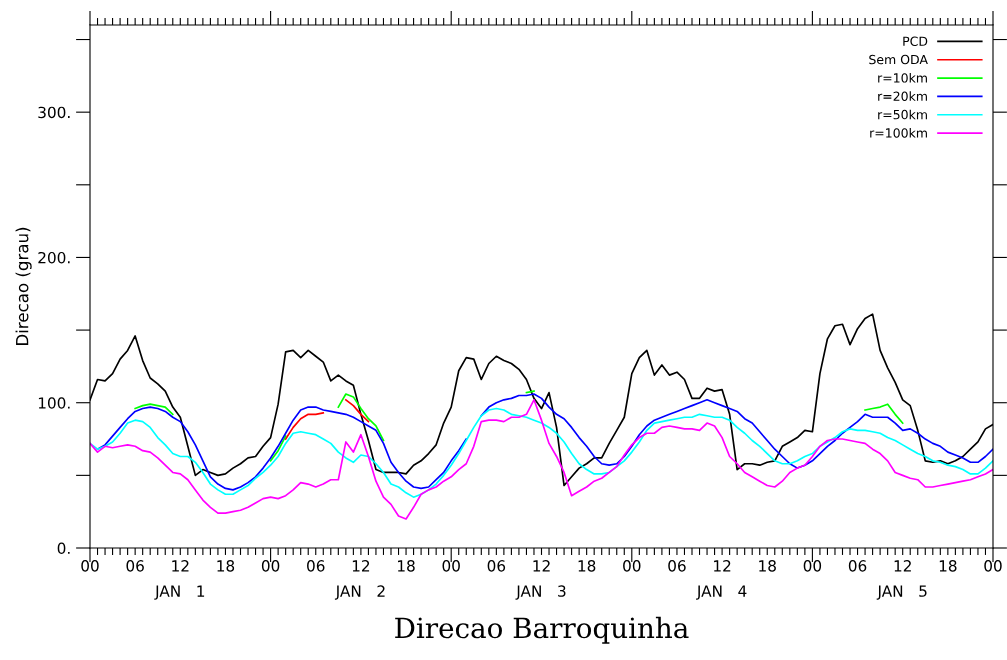 The height and width of the screenshot is (660, 1007). I want to click on x-tick-label: 12 JAN 2, so click(359, 580).